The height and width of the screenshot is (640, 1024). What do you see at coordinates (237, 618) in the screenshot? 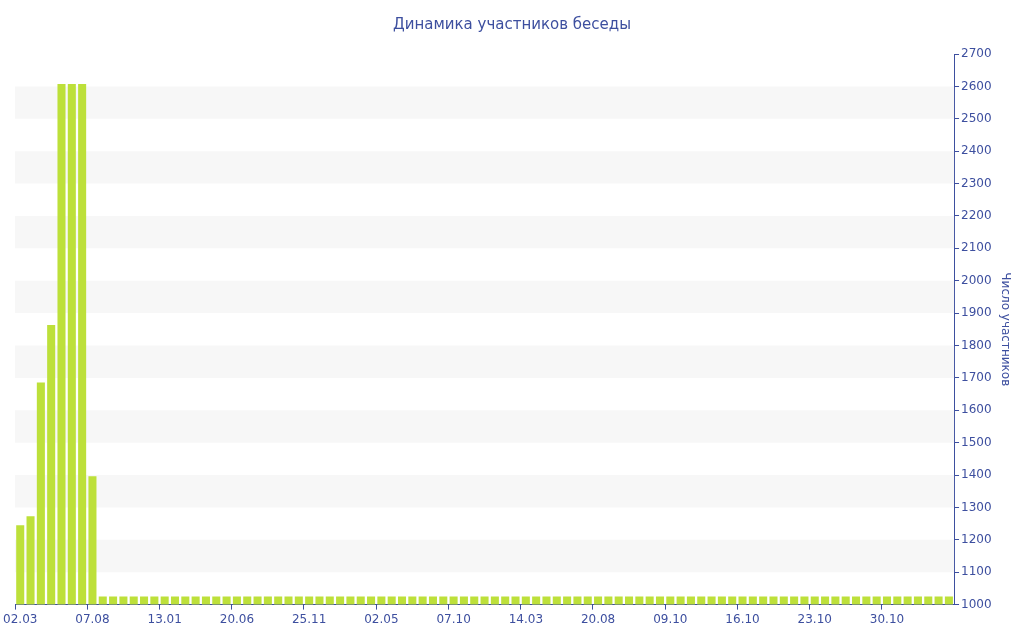
I see `x-tick-label: 20.06` at bounding box center [237, 618].